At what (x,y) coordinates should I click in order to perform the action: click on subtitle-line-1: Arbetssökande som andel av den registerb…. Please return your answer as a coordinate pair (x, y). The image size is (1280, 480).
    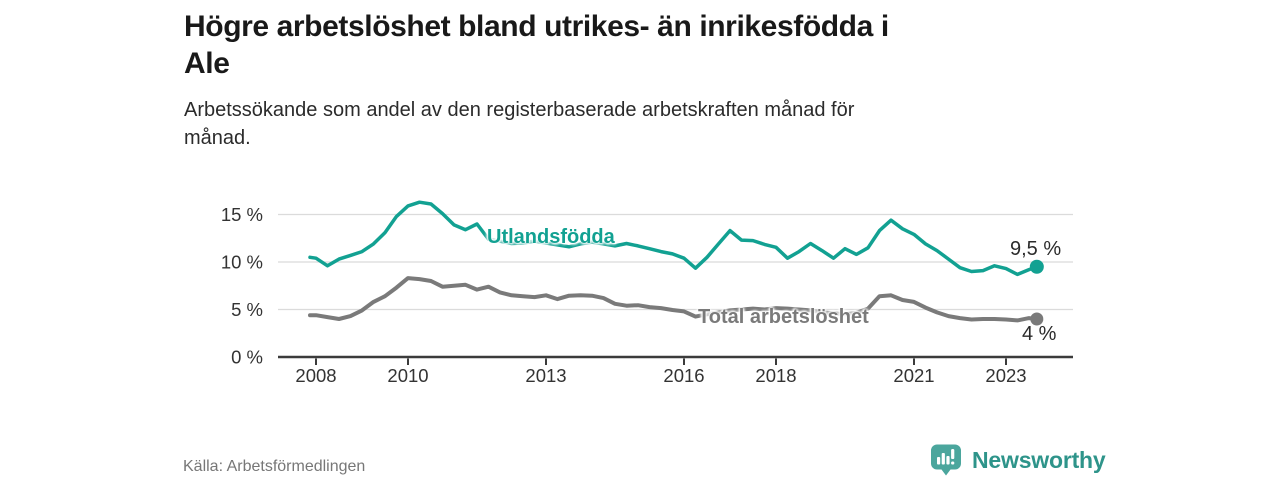
    Looking at the image, I should click on (519, 110).